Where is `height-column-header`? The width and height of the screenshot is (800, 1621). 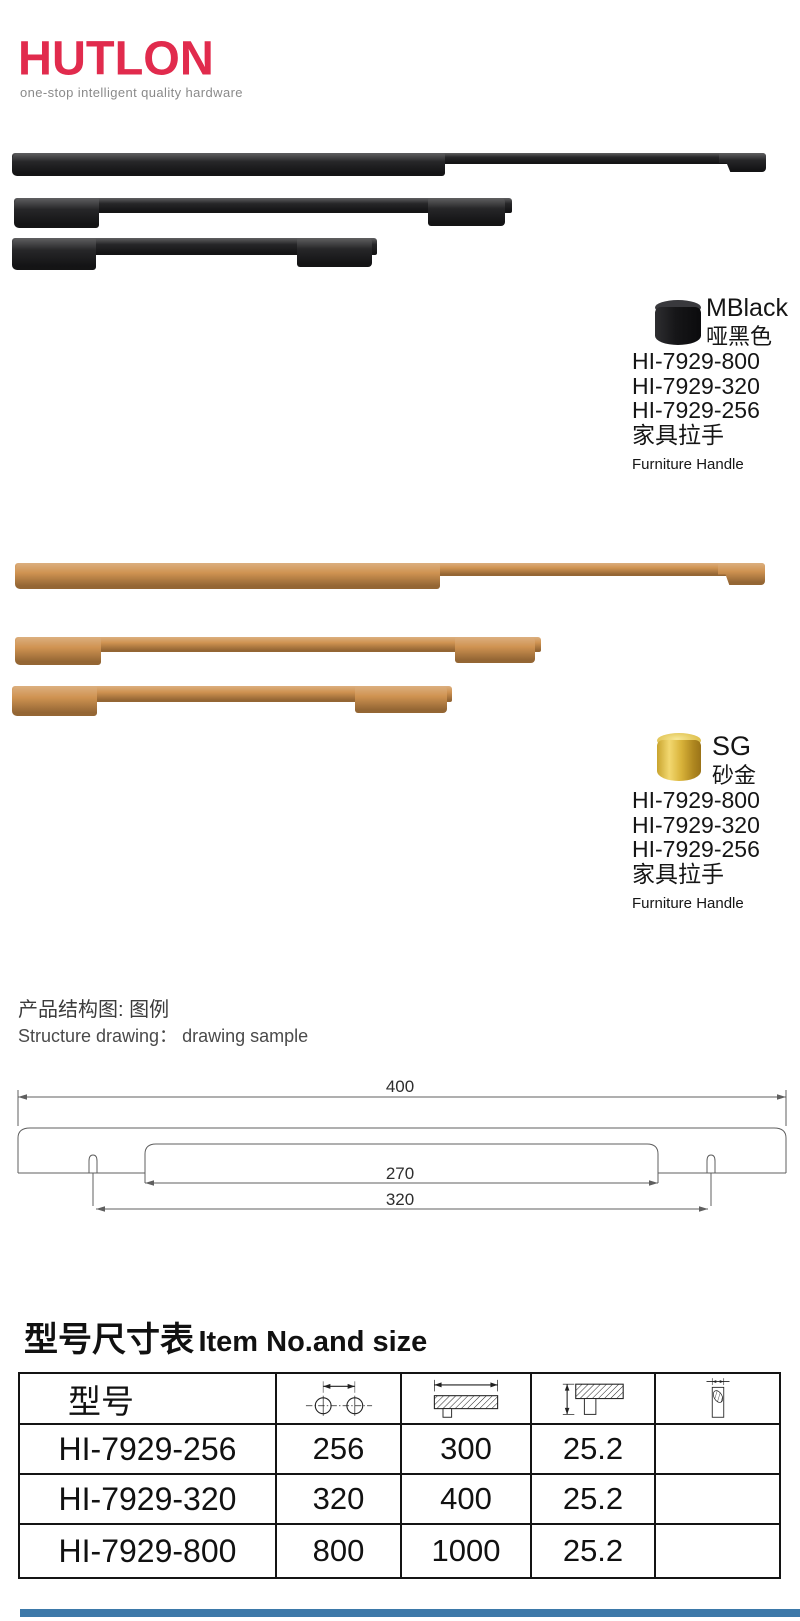
height-column-header is located at coordinates (593, 1398).